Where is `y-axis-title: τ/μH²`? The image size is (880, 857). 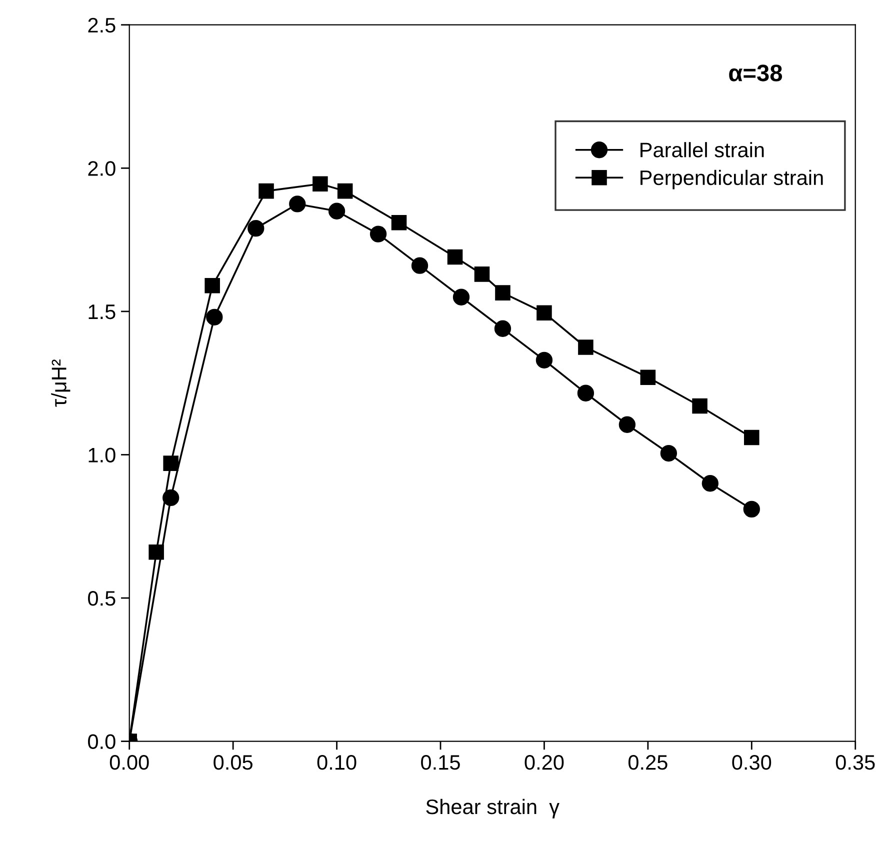
y-axis-title: τ/μH² is located at coordinates (60, 383).